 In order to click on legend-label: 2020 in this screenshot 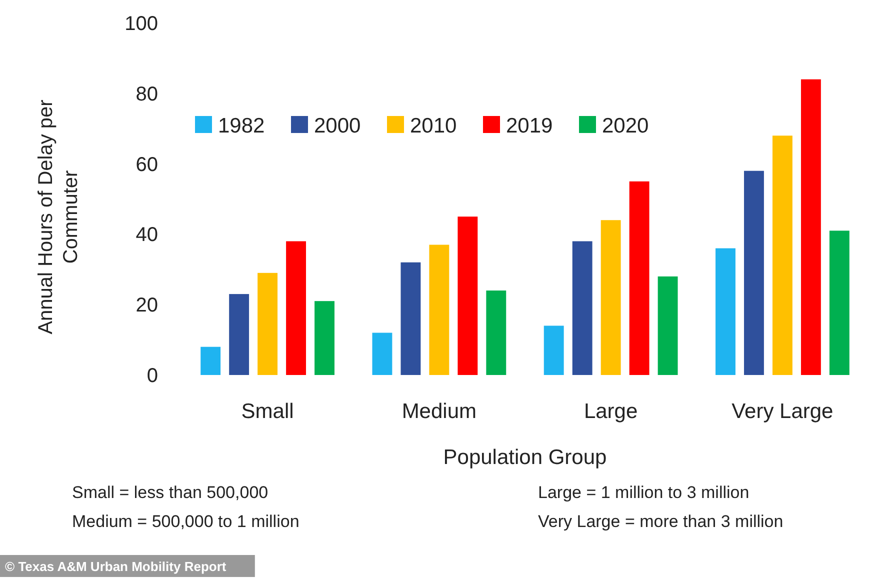, I will do `click(625, 126)`.